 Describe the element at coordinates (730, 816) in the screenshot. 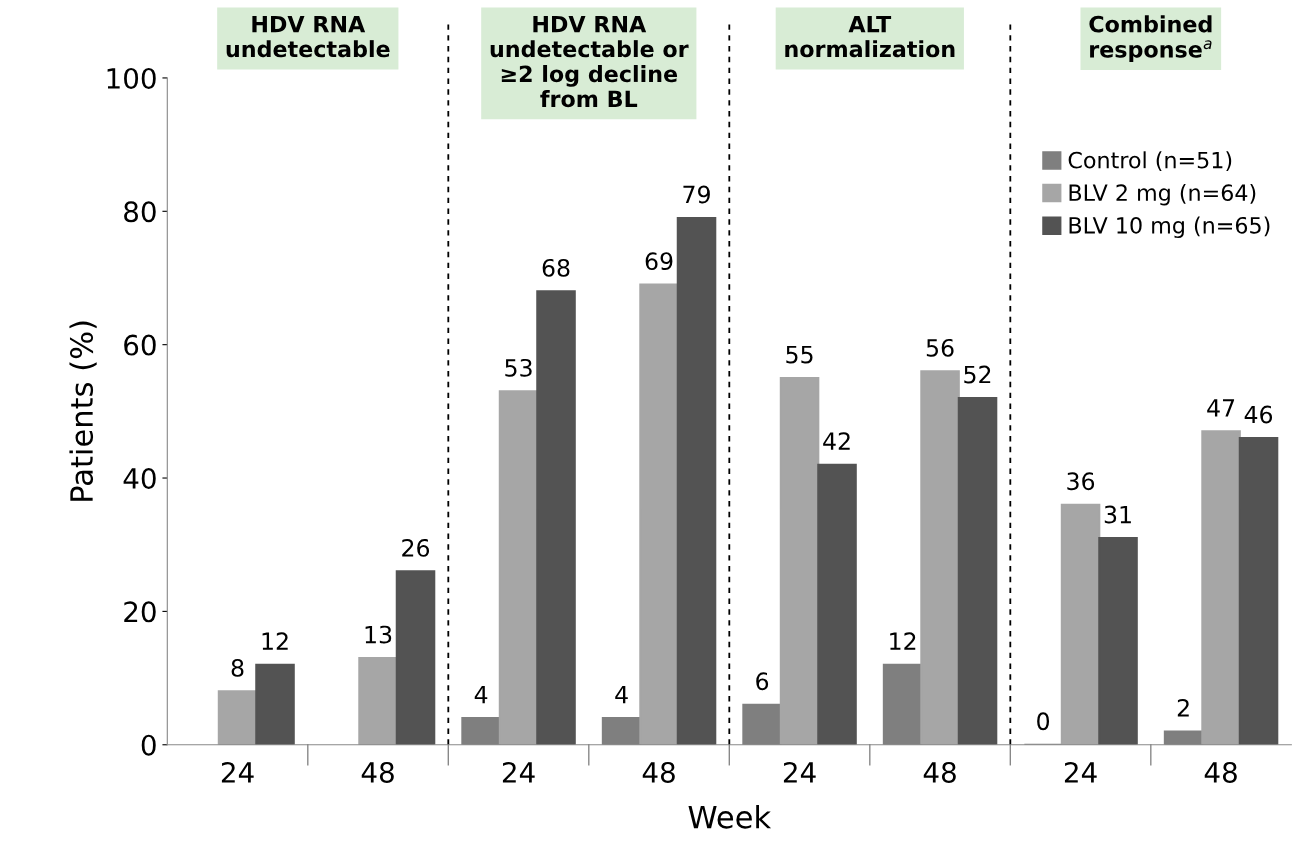

I see `x-axis-title: Week` at that location.